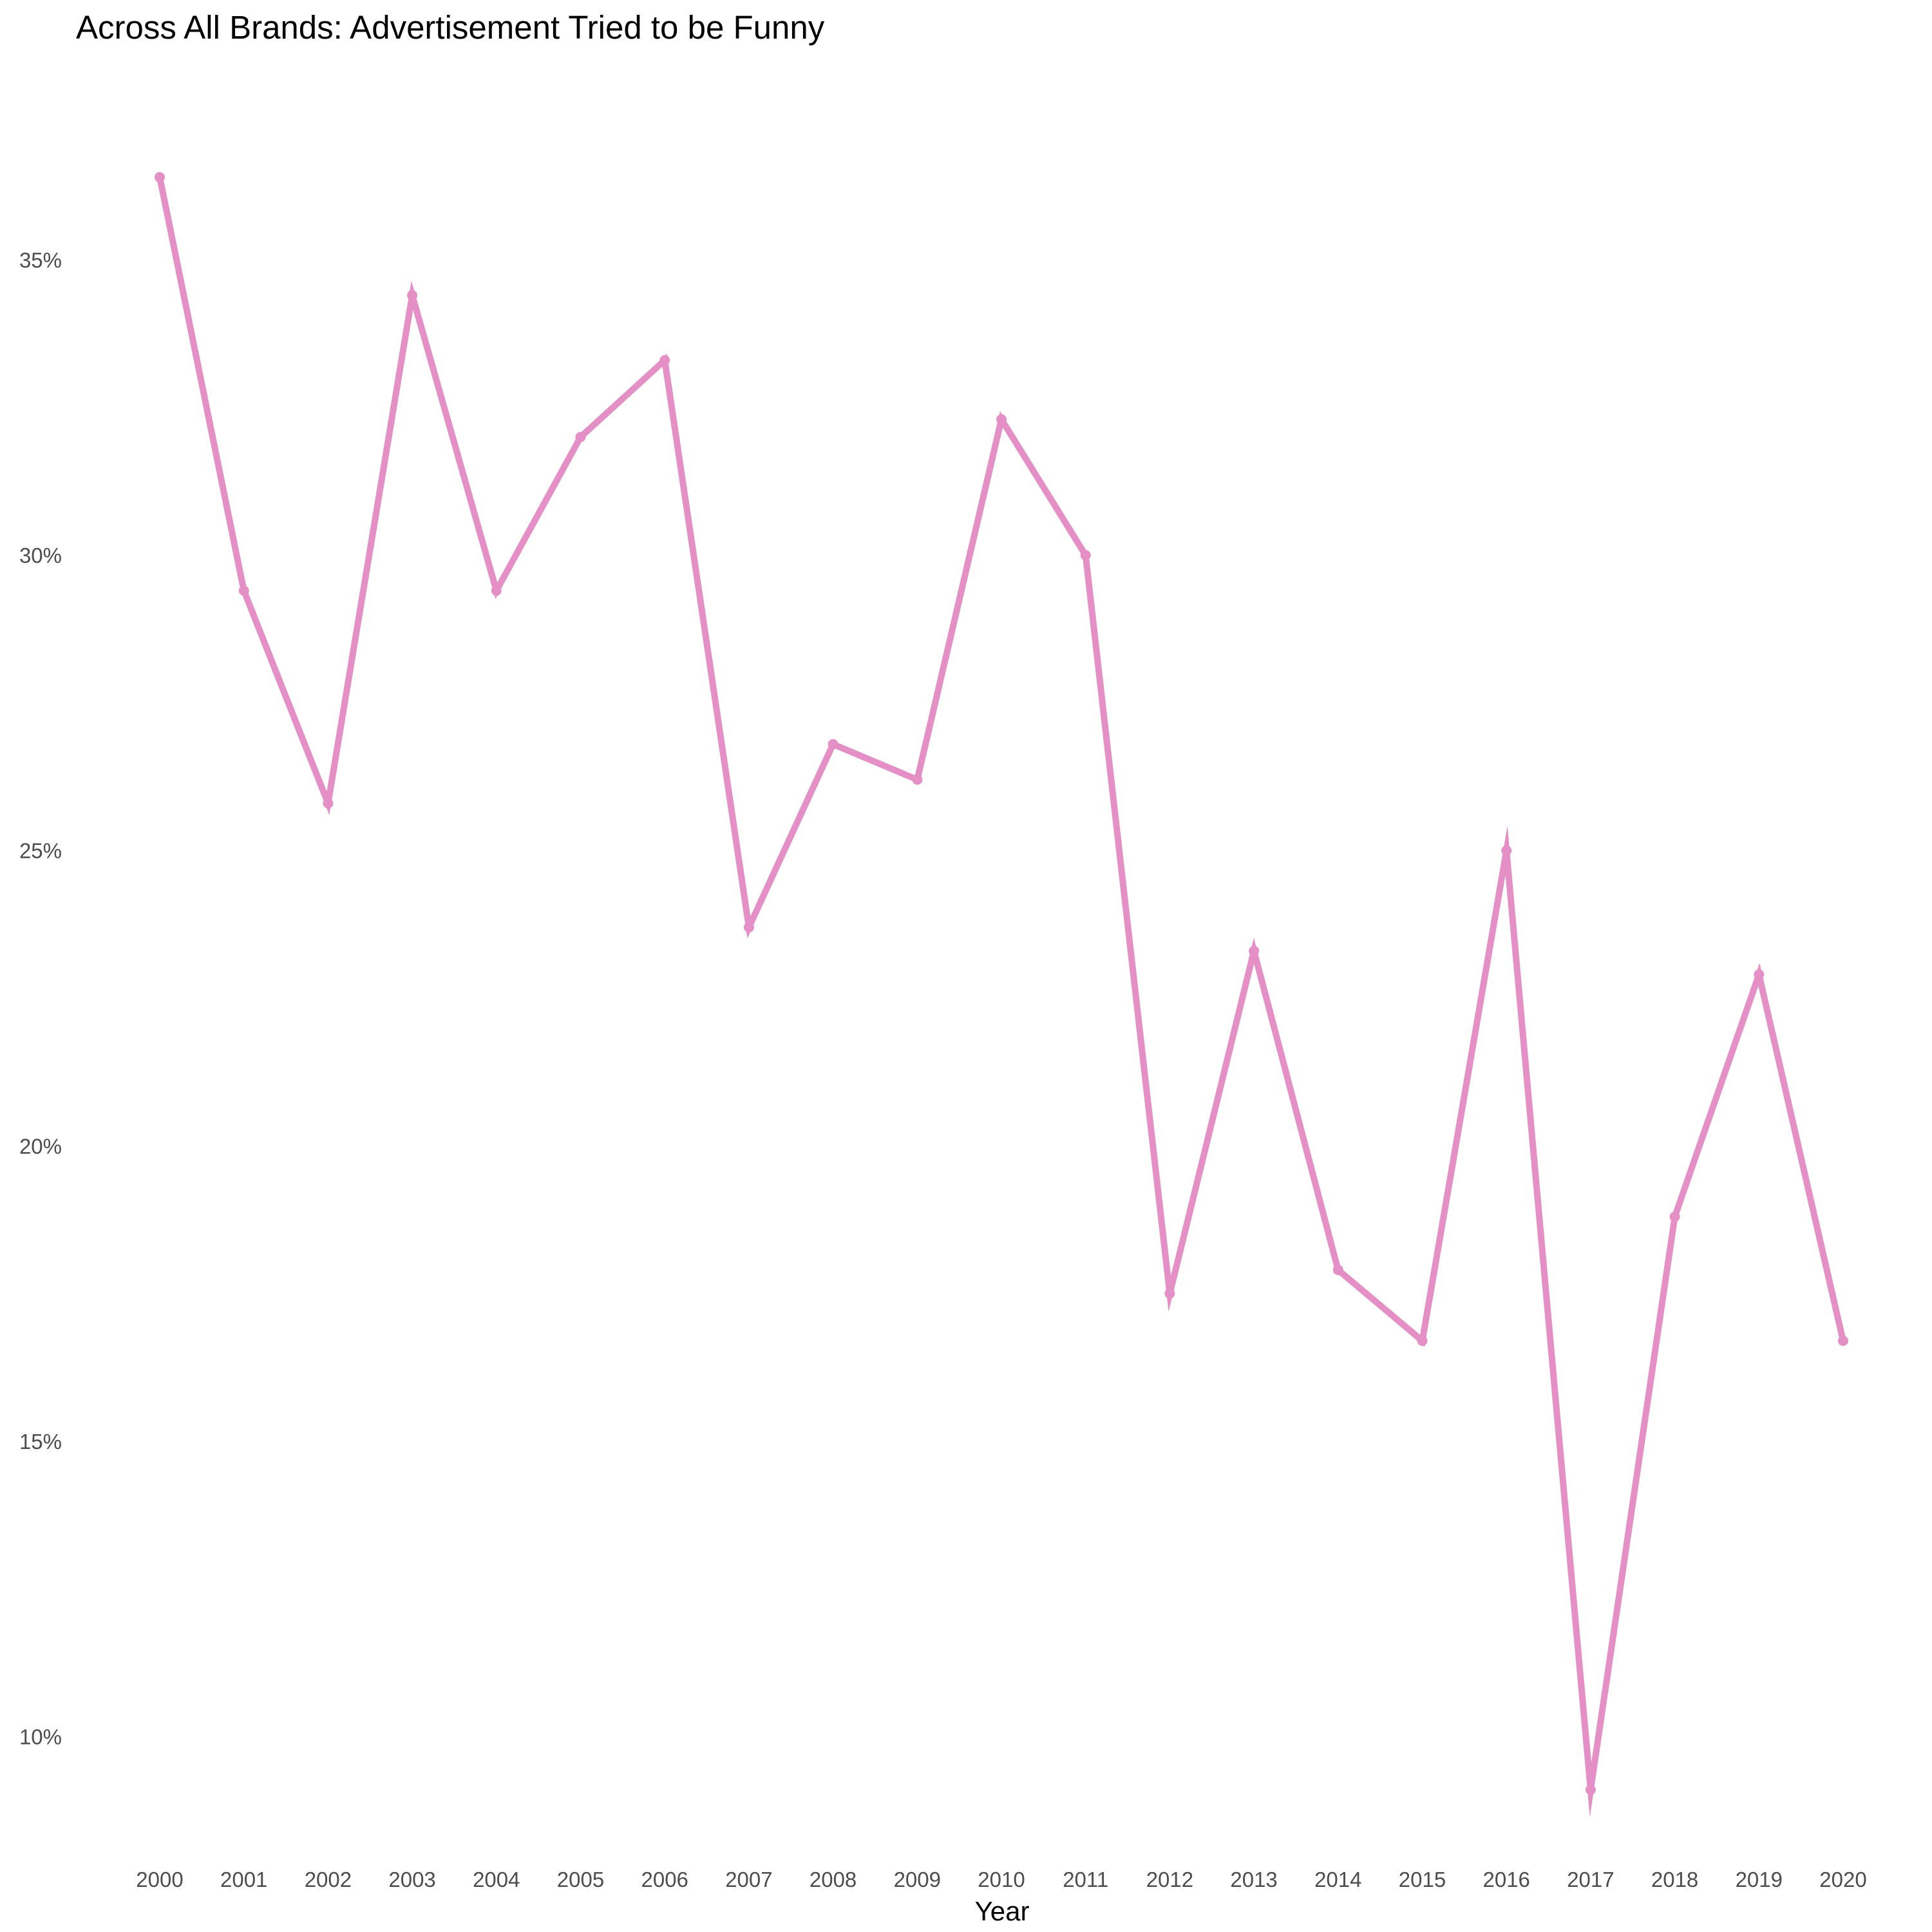 The height and width of the screenshot is (1932, 1932). I want to click on x-tick-label: 2010, so click(1002, 1880).